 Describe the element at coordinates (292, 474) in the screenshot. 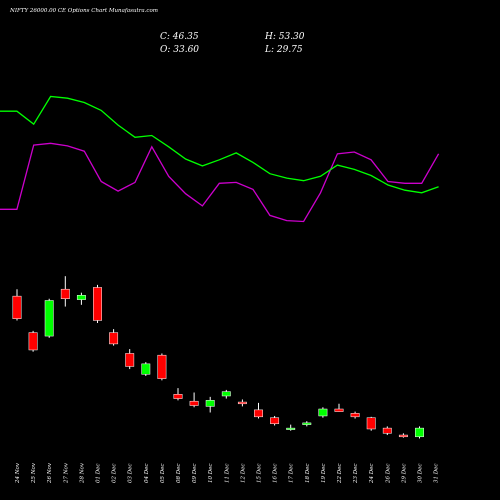

I see `date-tick-label: 17 Dec` at that location.